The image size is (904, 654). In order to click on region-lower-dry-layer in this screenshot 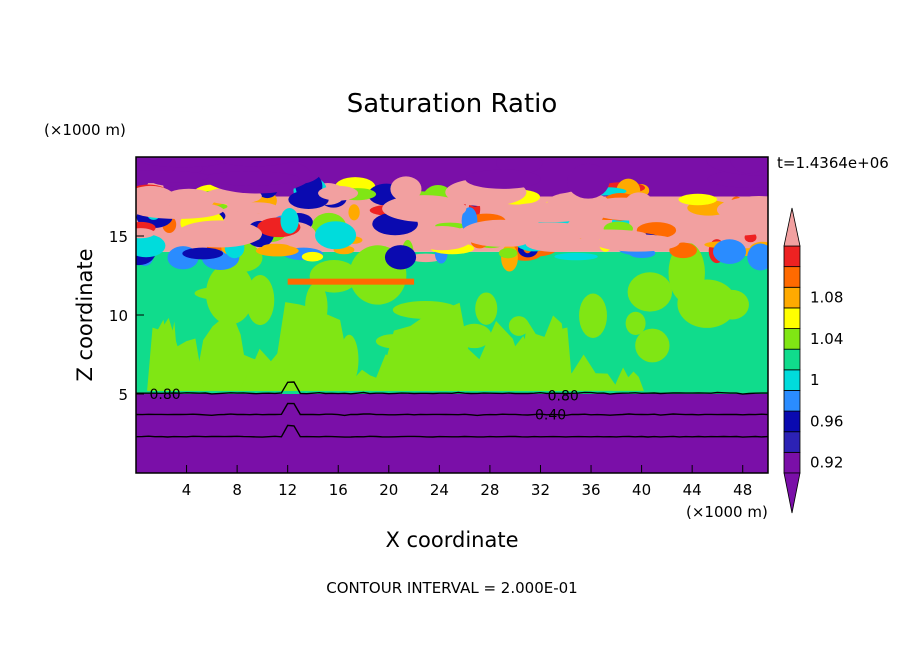, I will do `click(452, 433)`.